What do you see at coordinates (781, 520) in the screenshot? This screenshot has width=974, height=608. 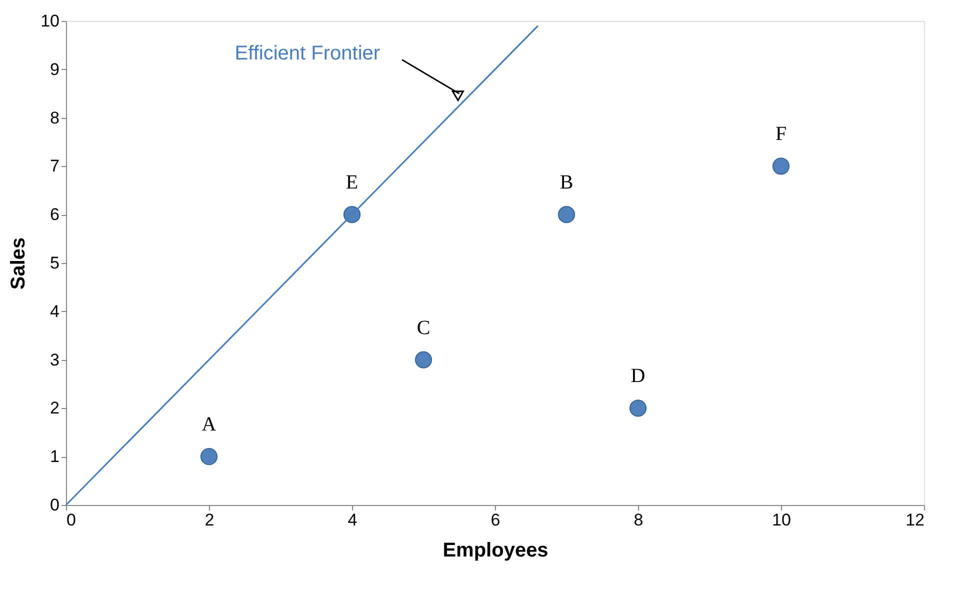 I see `x-tick-label: 10` at bounding box center [781, 520].